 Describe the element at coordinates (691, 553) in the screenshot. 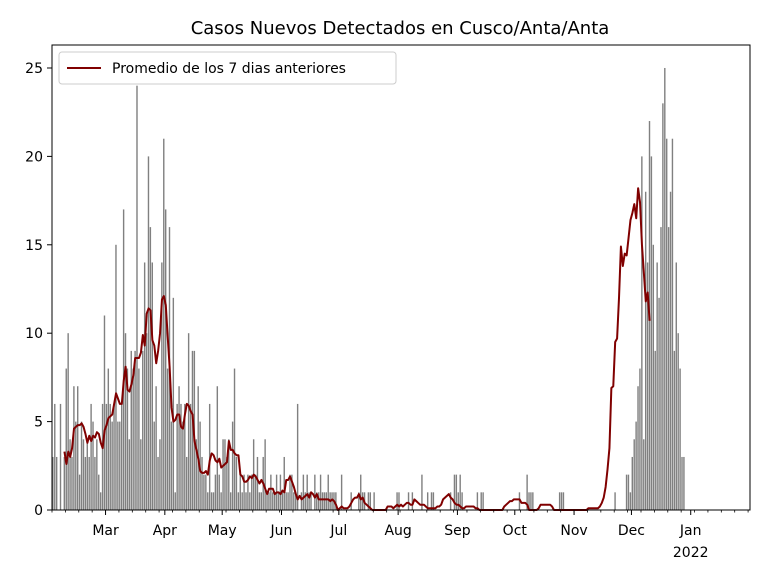

I see `x-tick-year-label: 2022` at that location.